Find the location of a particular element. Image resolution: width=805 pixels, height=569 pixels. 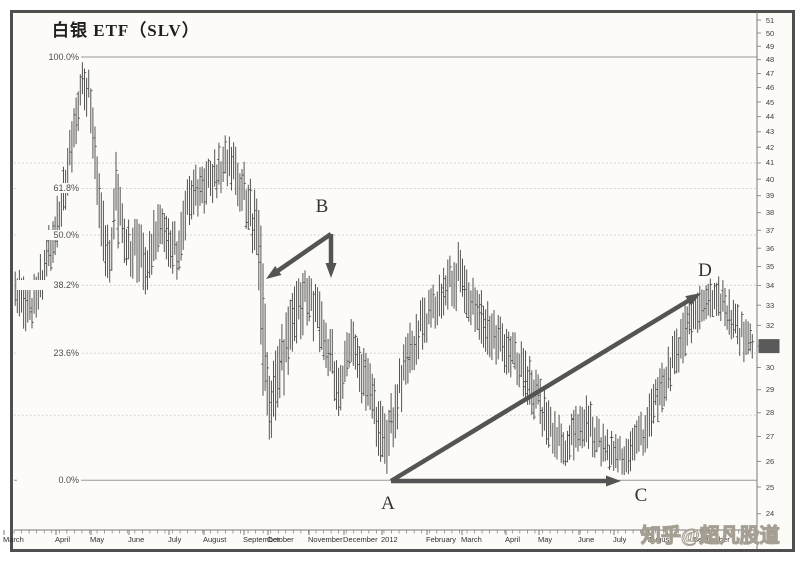

month-label: December is located at coordinates (360, 539).